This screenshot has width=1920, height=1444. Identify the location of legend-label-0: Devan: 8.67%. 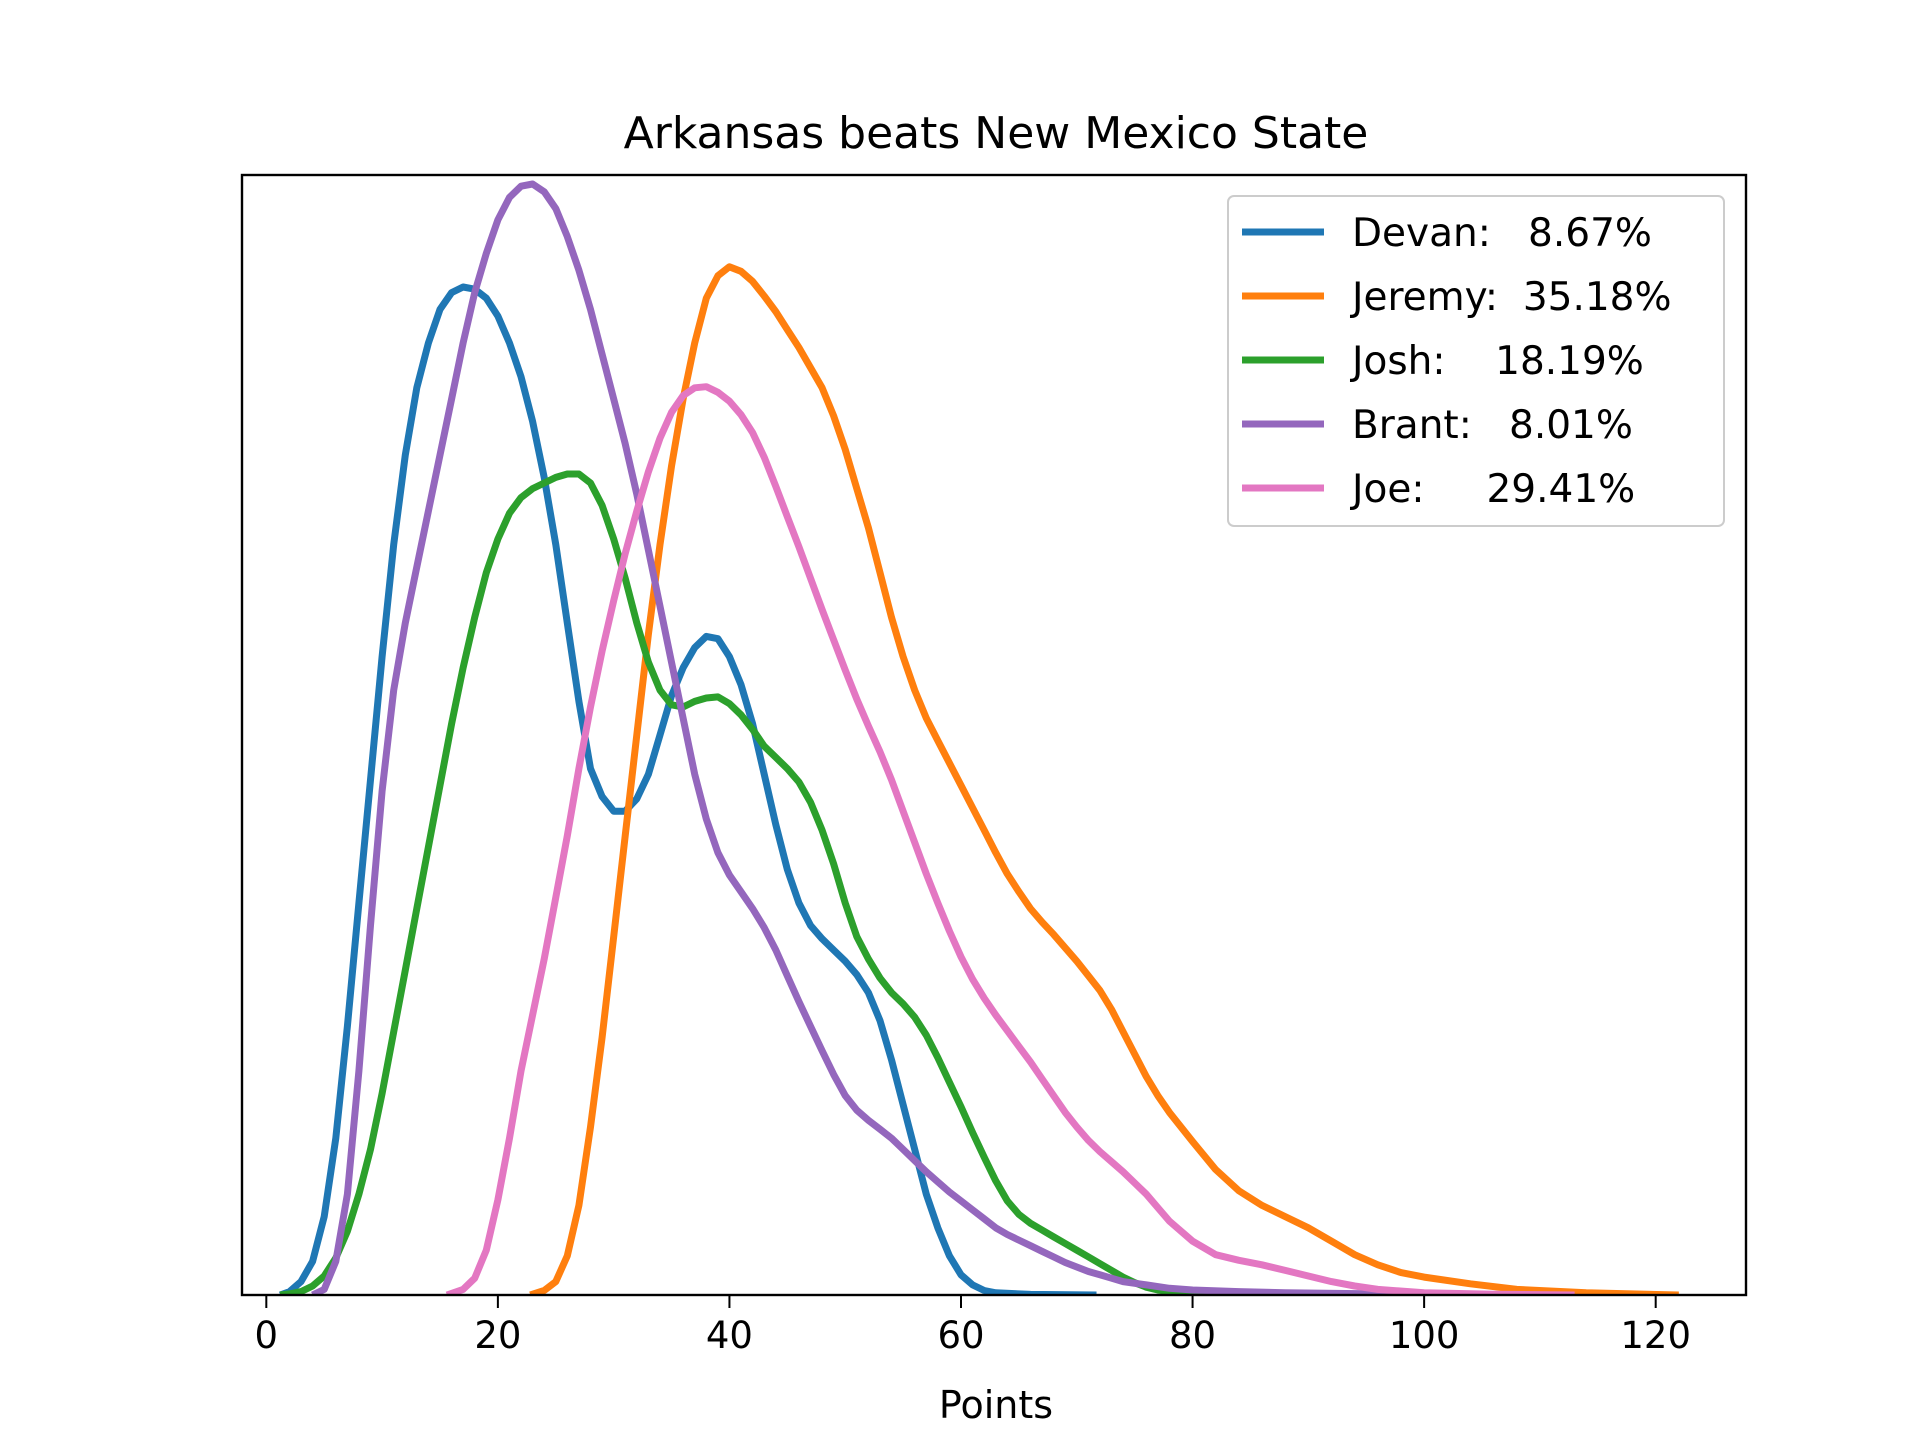
(1502, 233).